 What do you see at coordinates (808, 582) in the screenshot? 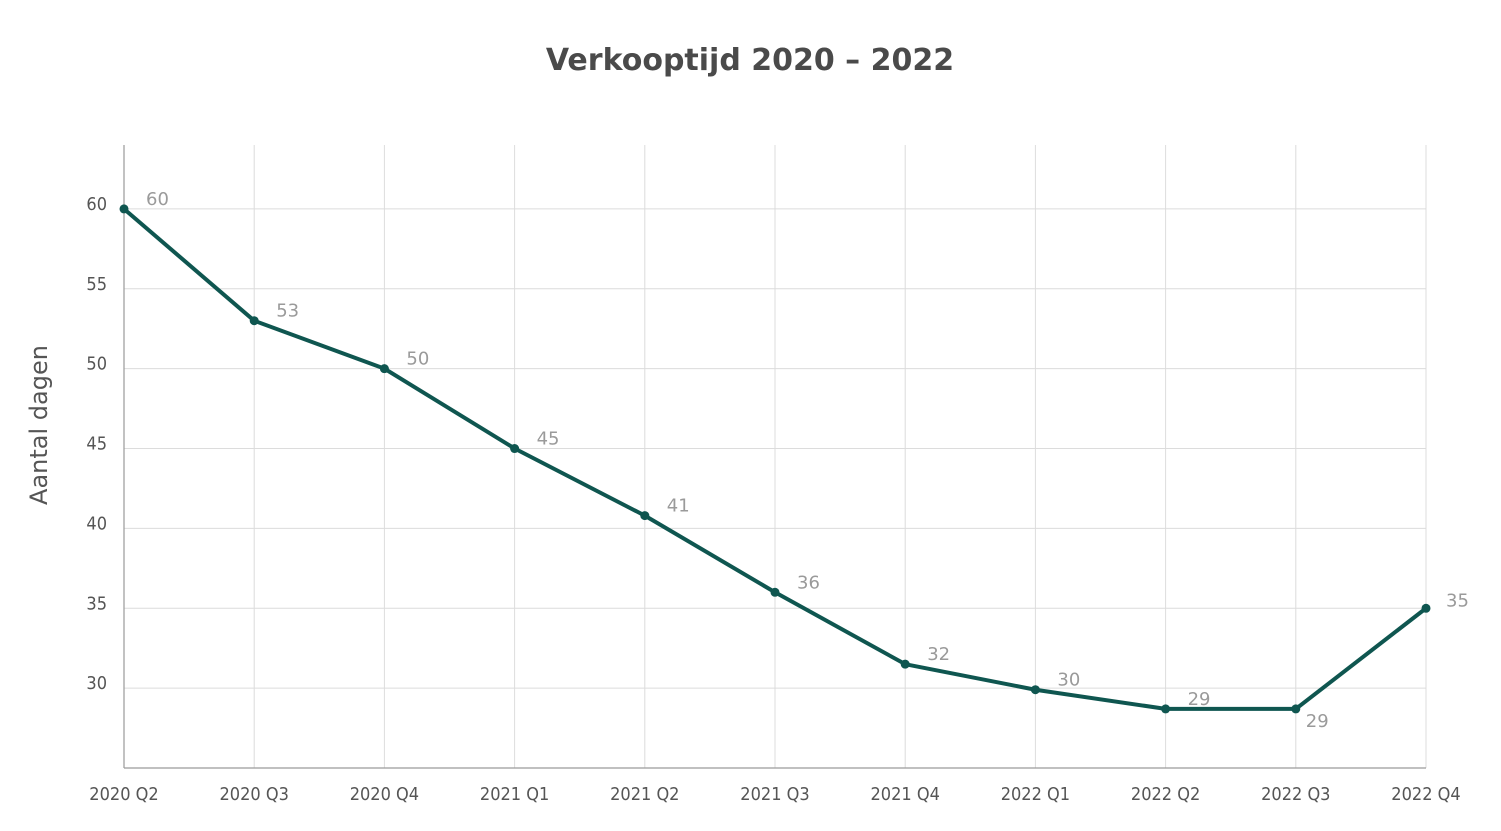
I see `data-label: 36` at bounding box center [808, 582].